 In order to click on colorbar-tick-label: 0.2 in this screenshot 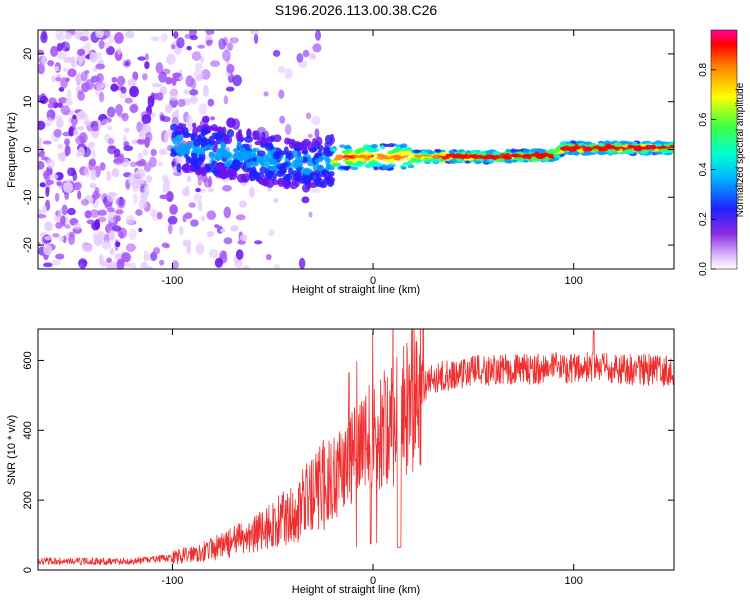, I will do `click(703, 219)`.